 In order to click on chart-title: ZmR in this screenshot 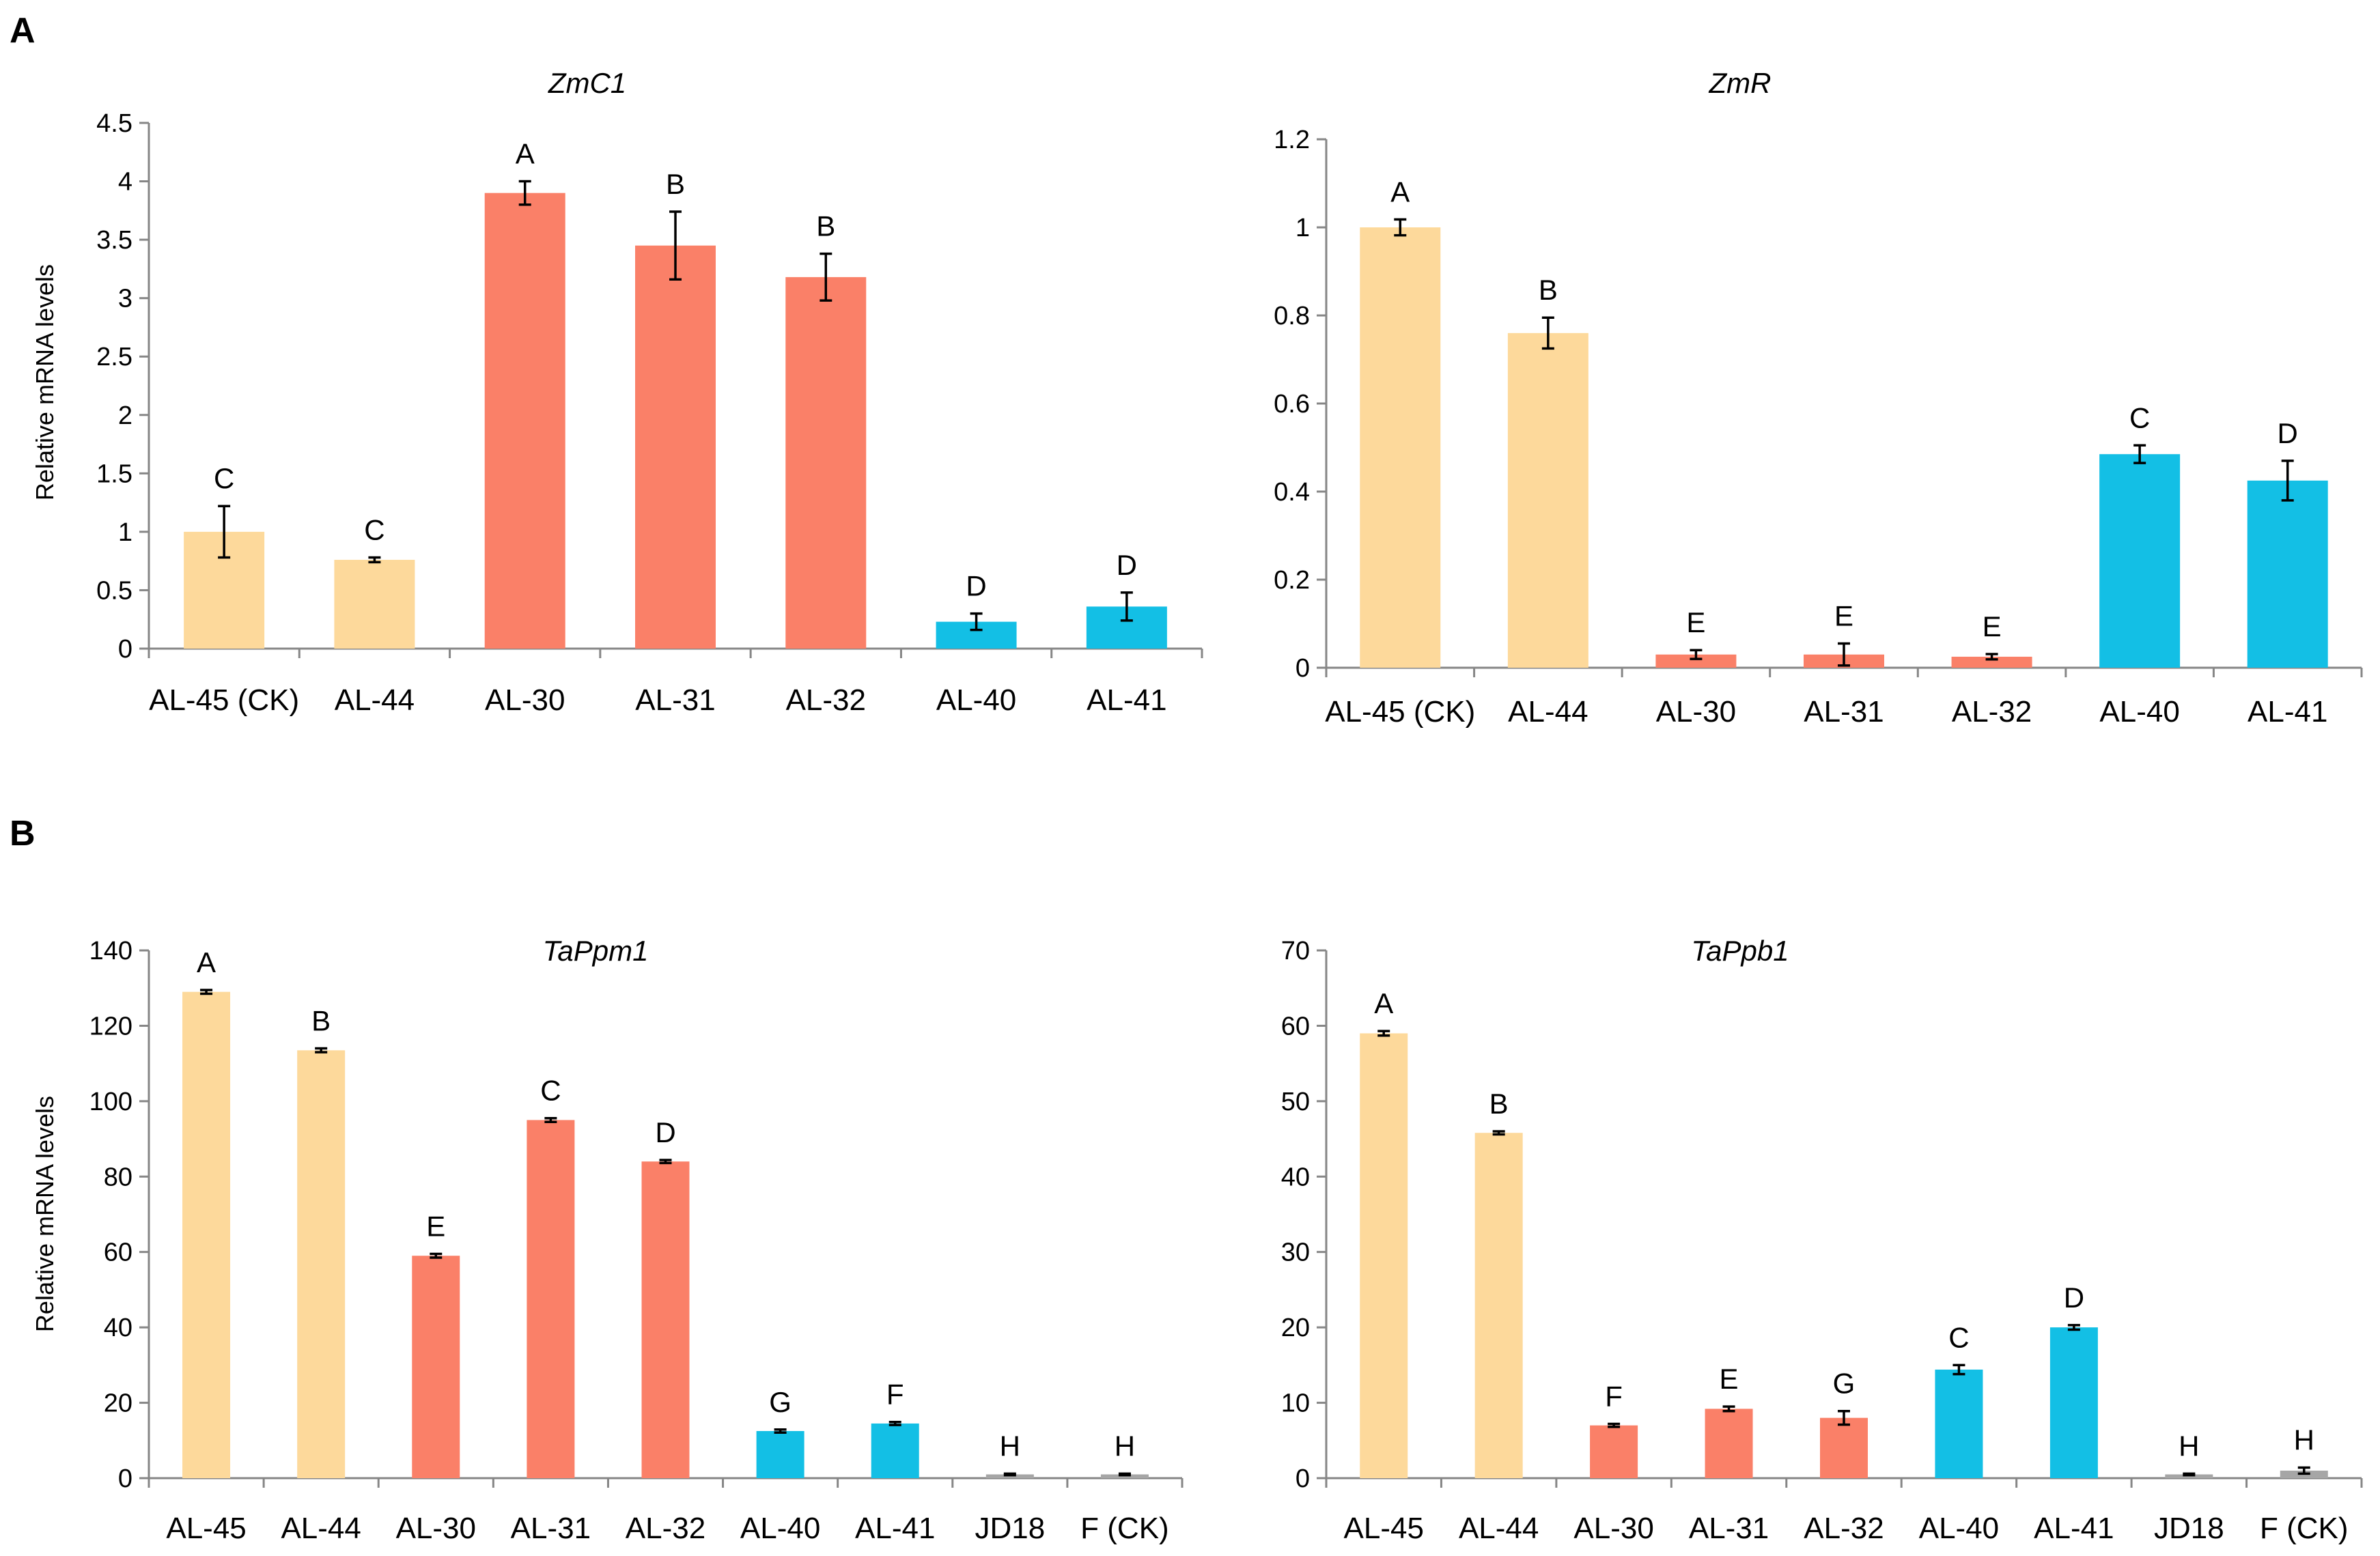, I will do `click(1740, 83)`.